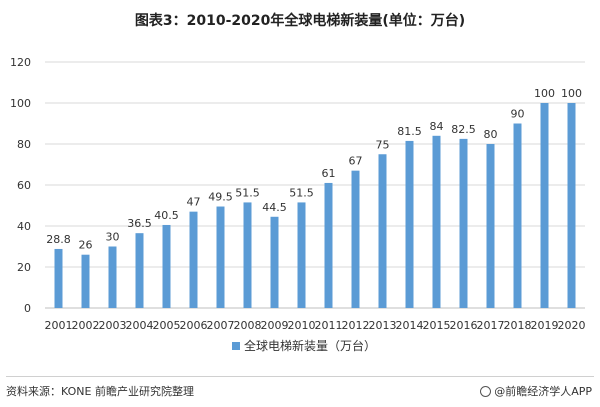 This screenshot has height=407, width=600. What do you see at coordinates (383, 144) in the screenshot?
I see `data-label-2013: 75` at bounding box center [383, 144].